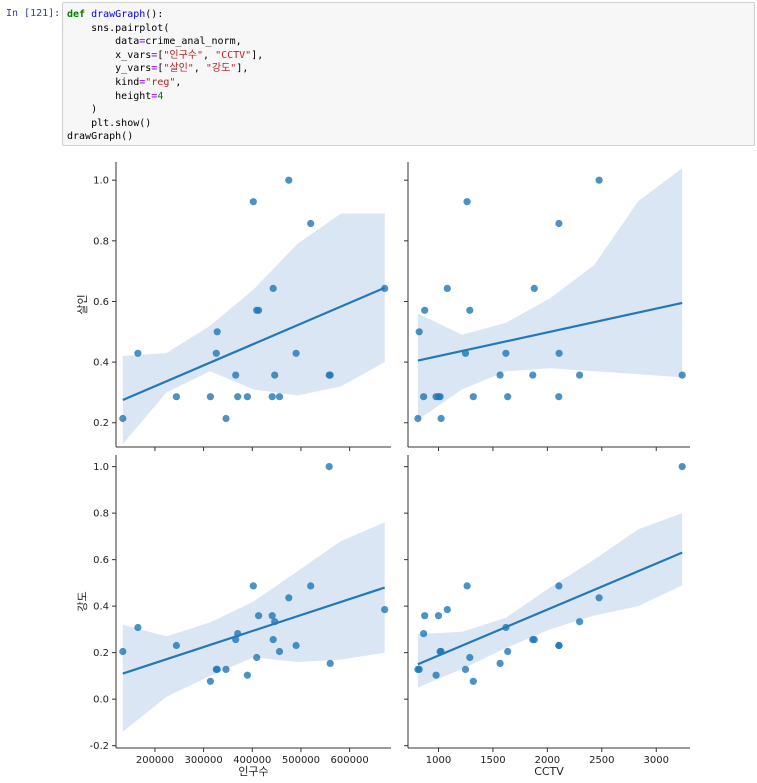  What do you see at coordinates (183, 55) in the screenshot?
I see `code-token: "인구수"` at bounding box center [183, 55].